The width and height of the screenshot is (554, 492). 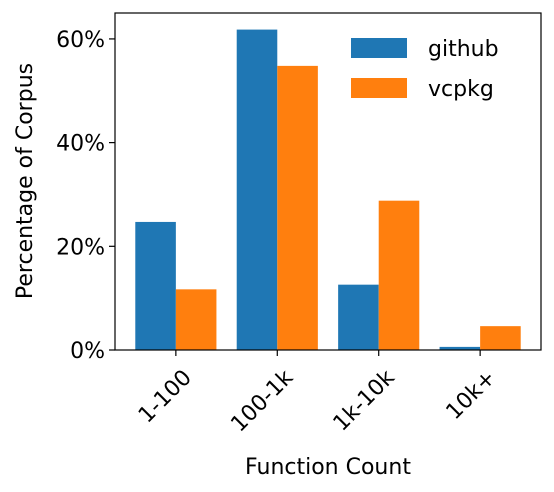 I want to click on y-axis-title: Percentage of Corpus, so click(x=25, y=181).